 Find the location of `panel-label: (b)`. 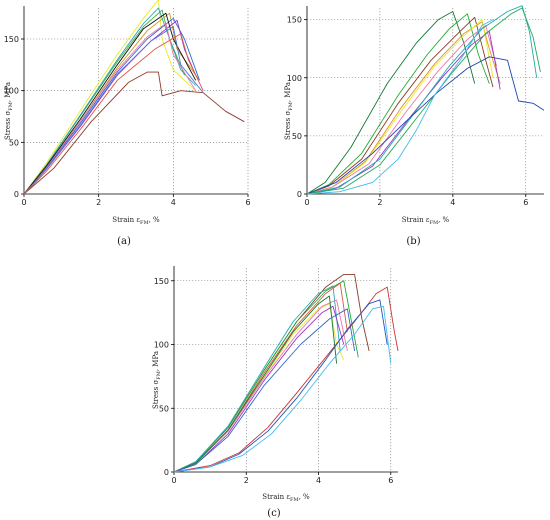

panel-label: (b) is located at coordinates (413, 241).